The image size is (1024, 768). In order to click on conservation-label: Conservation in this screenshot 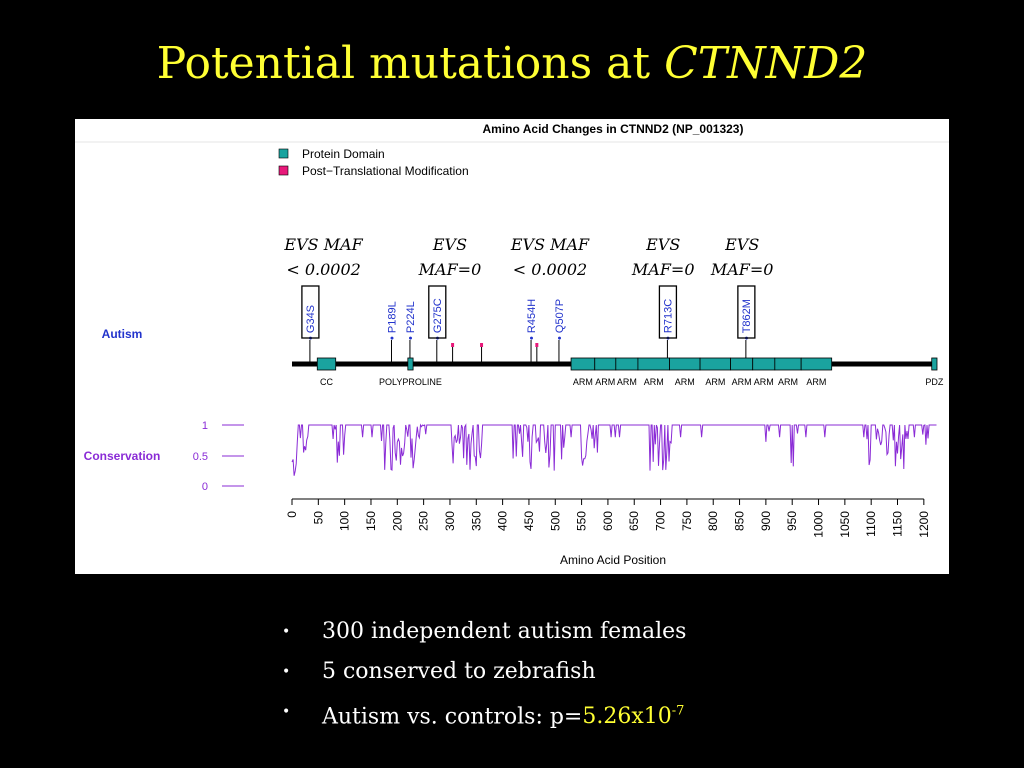, I will do `click(122, 456)`.